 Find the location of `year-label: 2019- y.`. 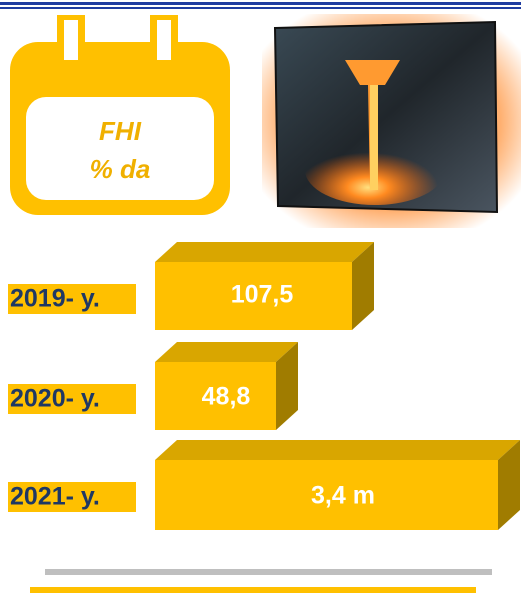

year-label: 2019- y. is located at coordinates (55, 299).